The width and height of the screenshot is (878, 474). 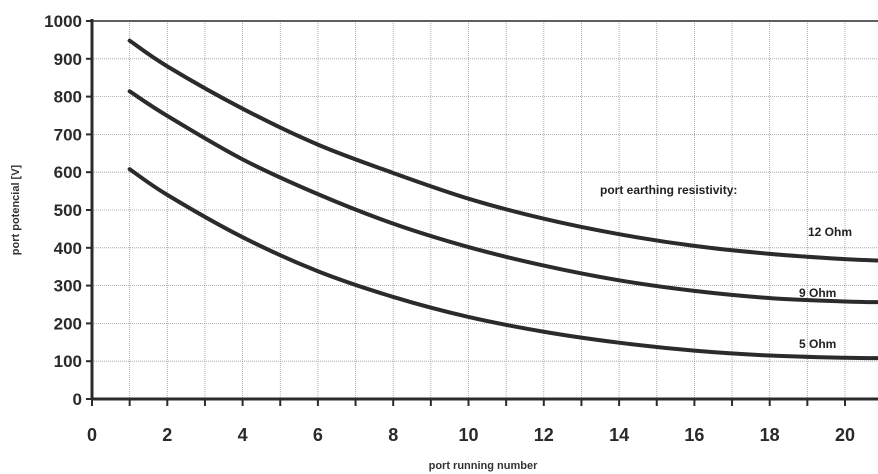 What do you see at coordinates (544, 435) in the screenshot?
I see `x-tick-label: 12` at bounding box center [544, 435].